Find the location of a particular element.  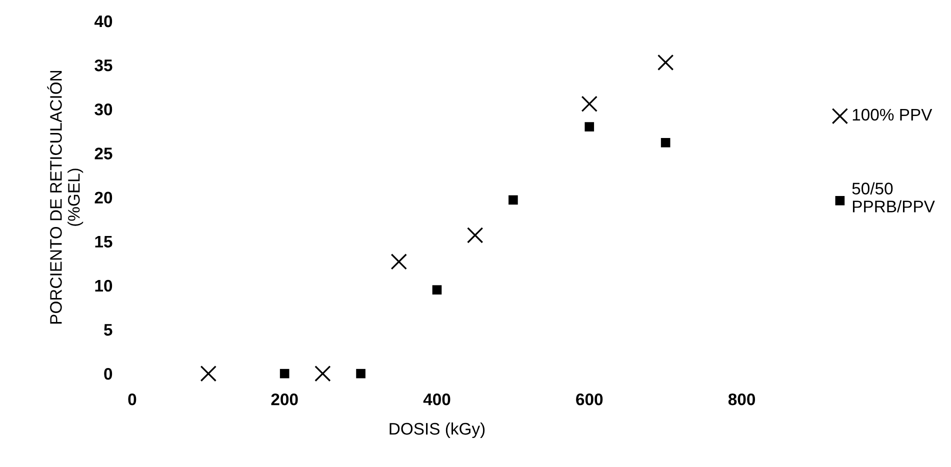

x-tick-label: 800 is located at coordinates (741, 399).